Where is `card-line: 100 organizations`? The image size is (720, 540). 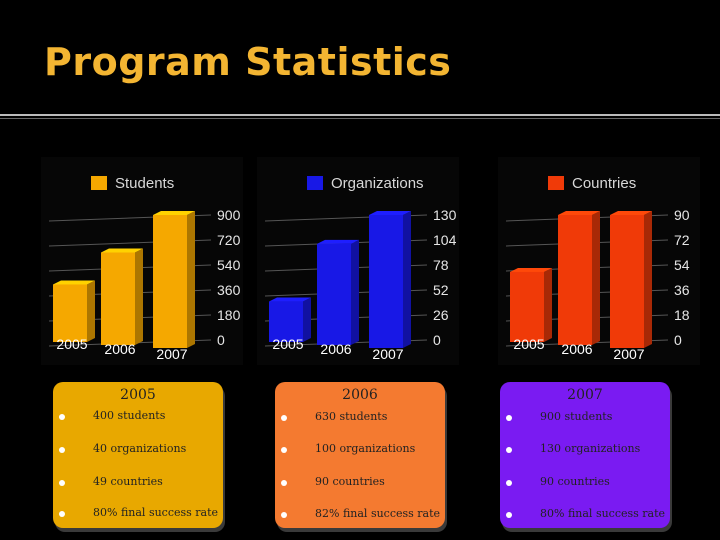 card-line: 100 organizations is located at coordinates (348, 448).